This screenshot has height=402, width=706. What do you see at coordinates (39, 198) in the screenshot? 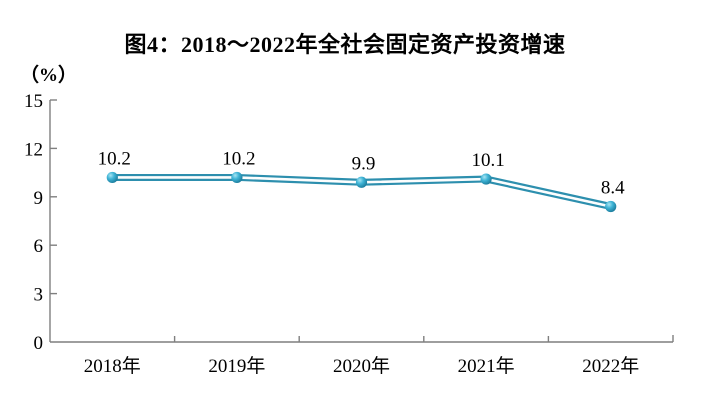
I see `y-tick-label: 9` at bounding box center [39, 198].